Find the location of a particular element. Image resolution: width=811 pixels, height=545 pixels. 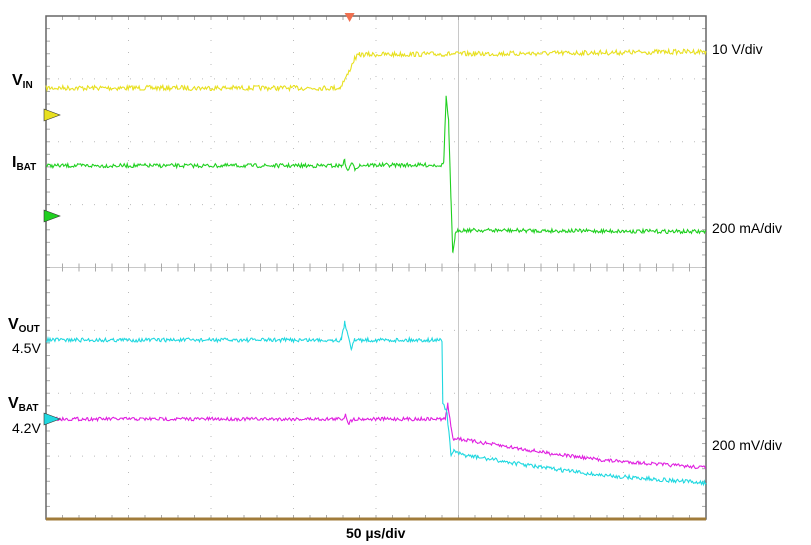

label-vout-level: 4.5V is located at coordinates (26, 348).